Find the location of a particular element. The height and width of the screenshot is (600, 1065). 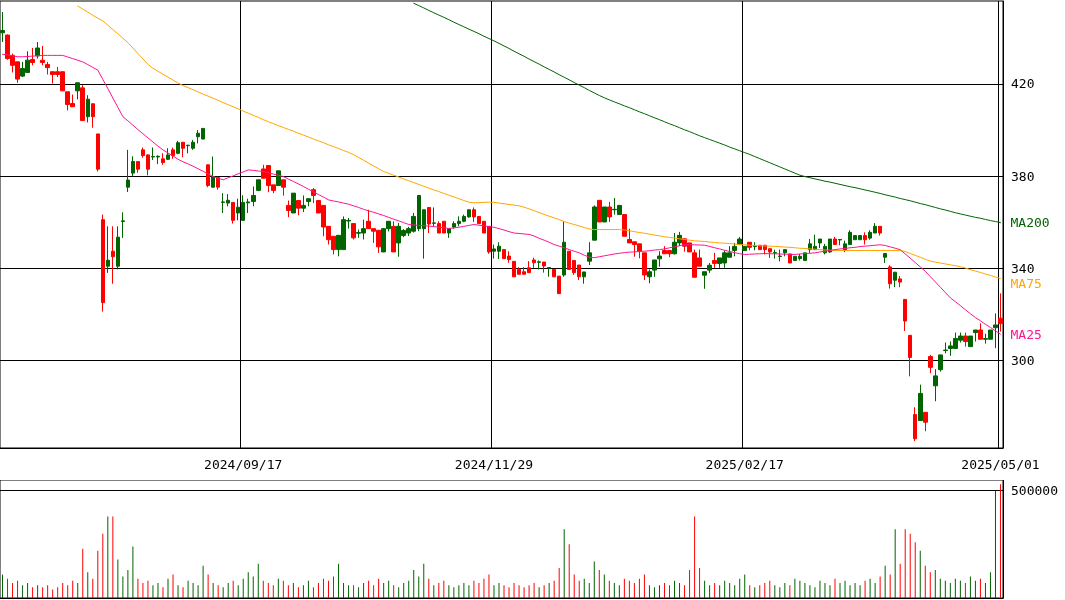

x-tick-label: 2025/05/01 is located at coordinates (1000, 464).